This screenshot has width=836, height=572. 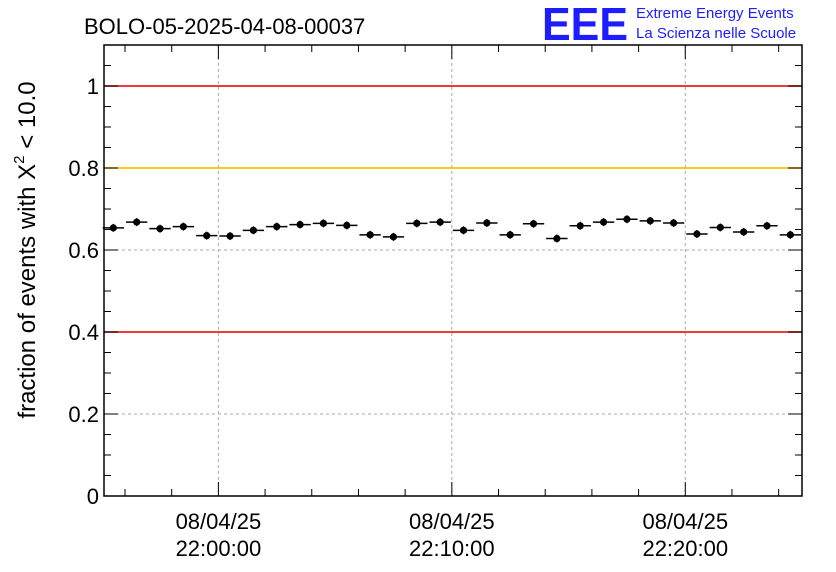 What do you see at coordinates (83, 414) in the screenshot?
I see `y-tick-label: 0.2` at bounding box center [83, 414].